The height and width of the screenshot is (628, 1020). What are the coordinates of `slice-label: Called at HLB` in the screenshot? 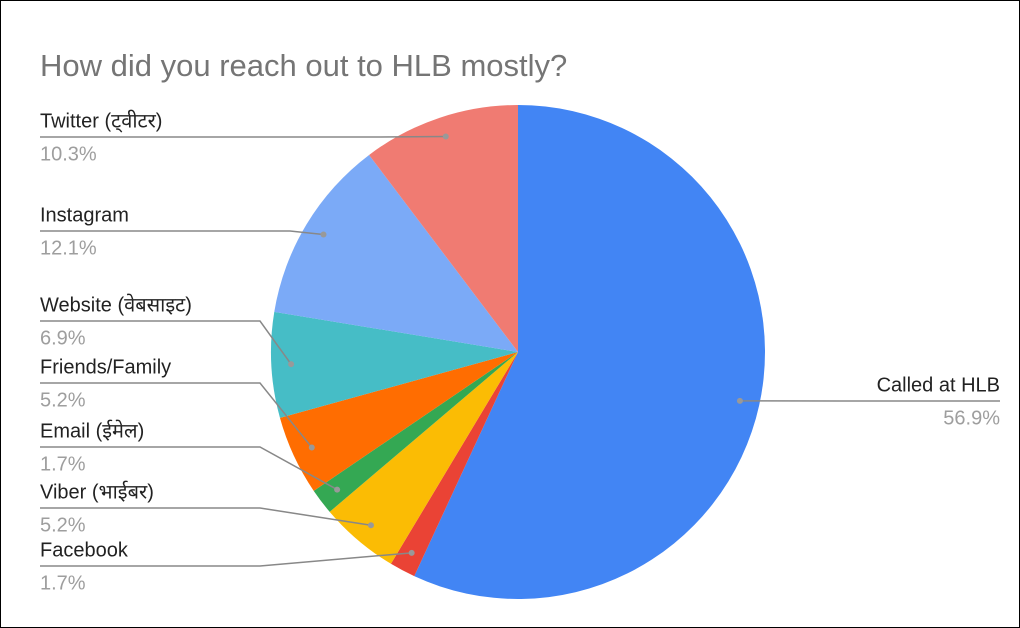 It's located at (938, 385).